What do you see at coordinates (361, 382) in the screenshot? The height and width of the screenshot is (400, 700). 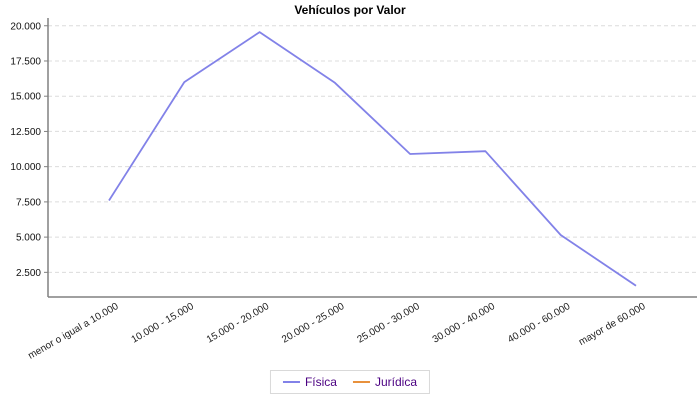 I see `juridica-line-swatch` at bounding box center [361, 382].